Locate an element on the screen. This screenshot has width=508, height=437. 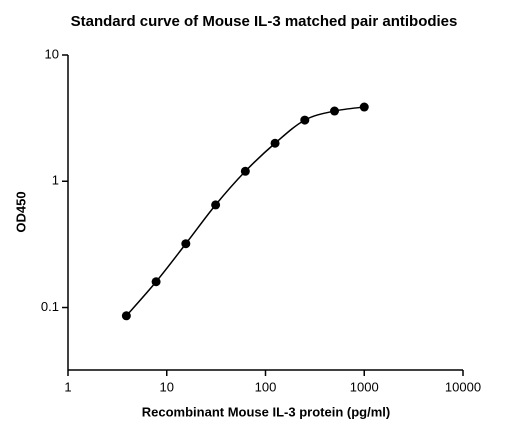
y-tick-label: 0.1 is located at coordinates (50, 306).